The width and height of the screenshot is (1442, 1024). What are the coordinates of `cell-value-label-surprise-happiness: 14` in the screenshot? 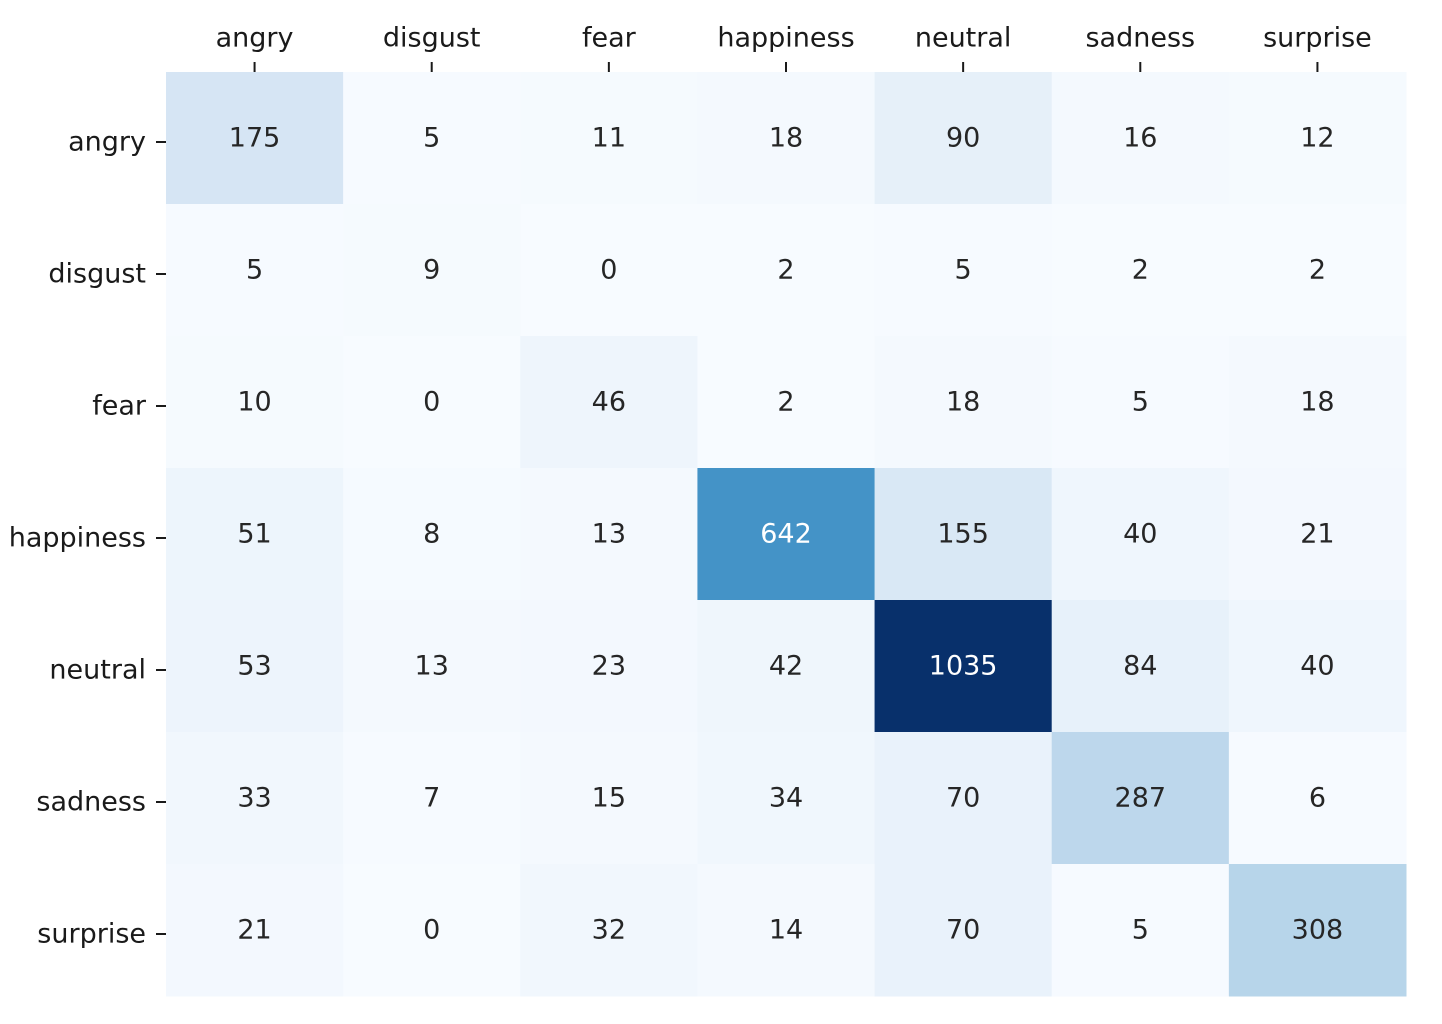 It's located at (786, 930).